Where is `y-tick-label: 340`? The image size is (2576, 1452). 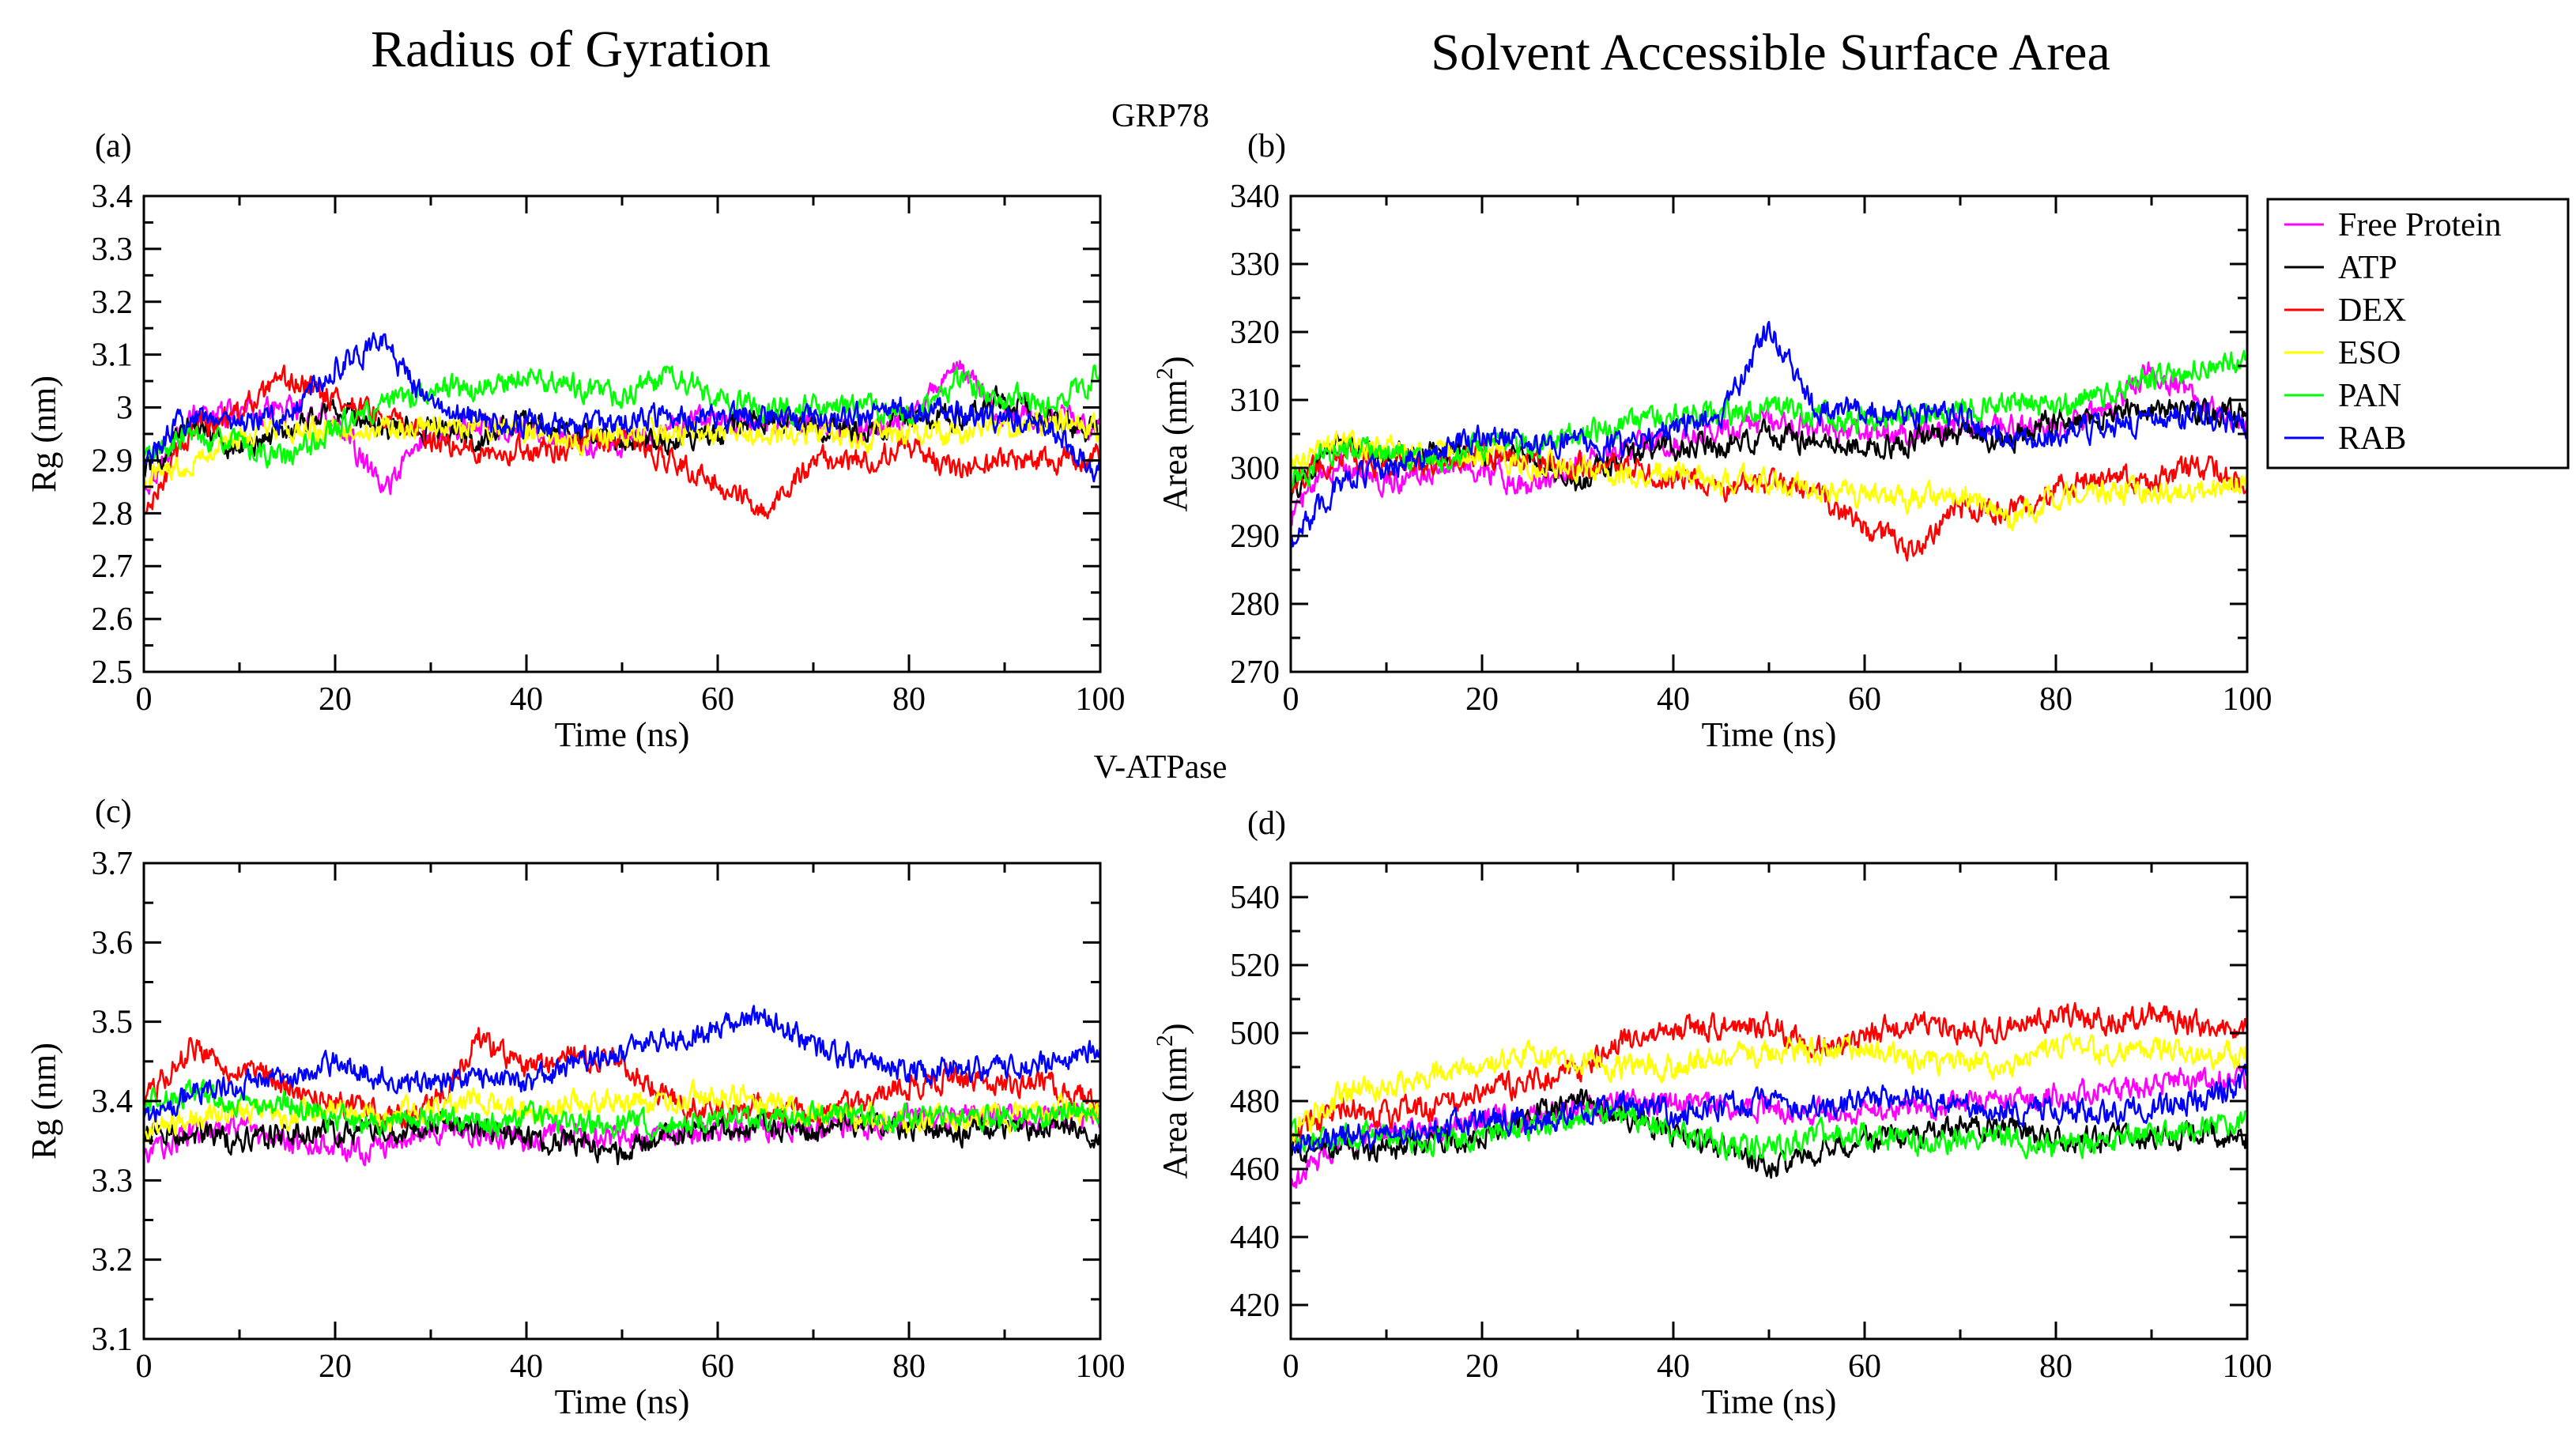 y-tick-label: 340 is located at coordinates (1255, 197).